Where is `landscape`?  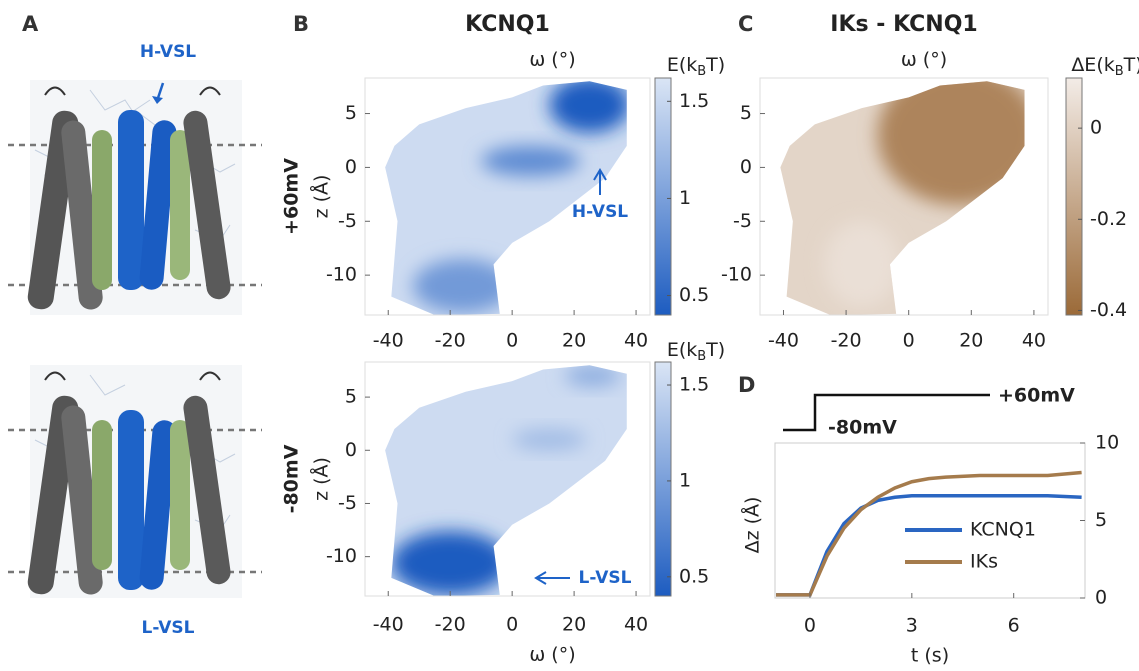
landscape is located at coordinates (506, 198).